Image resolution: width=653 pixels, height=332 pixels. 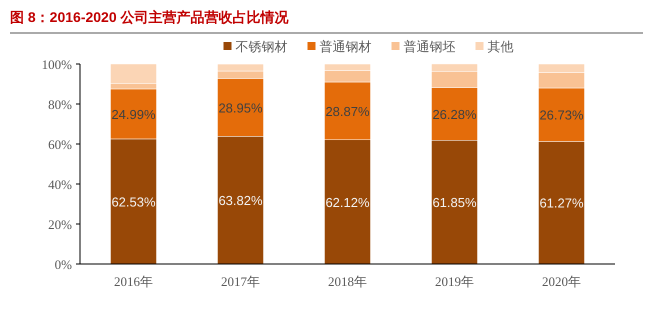 What do you see at coordinates (454, 202) in the screenshot?
I see `data-label: 61.85%` at bounding box center [454, 202].